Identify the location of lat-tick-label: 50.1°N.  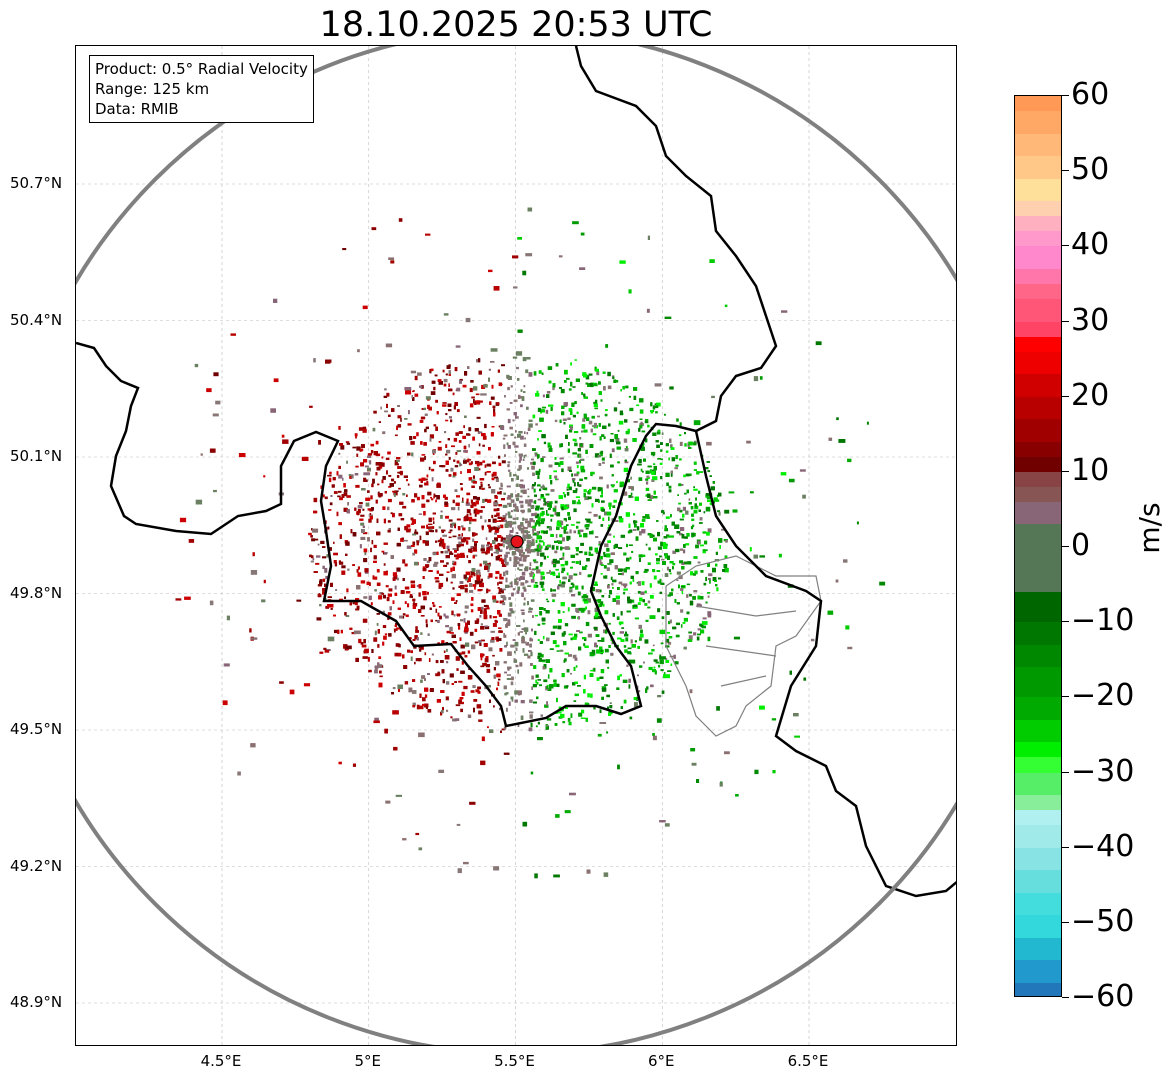
(36, 456).